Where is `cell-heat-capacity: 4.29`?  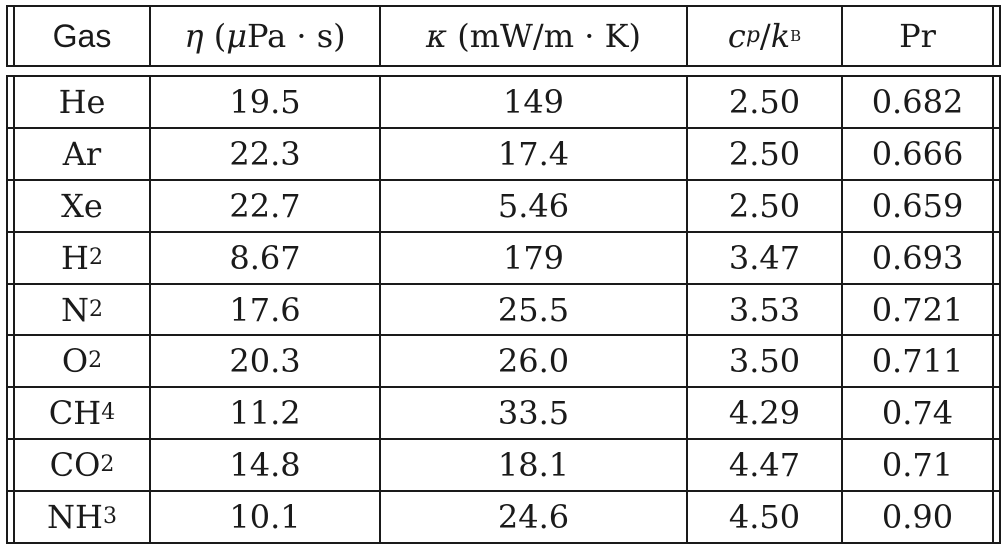 cell-heat-capacity: 4.29 is located at coordinates (764, 413).